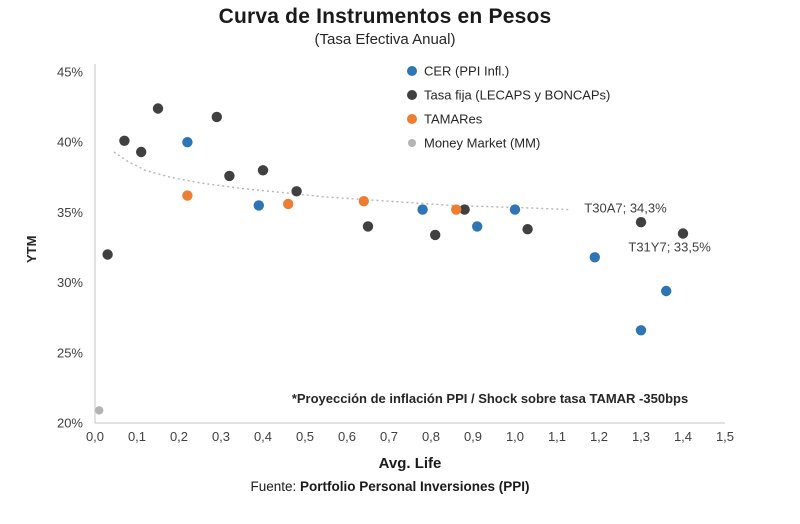 The width and height of the screenshot is (800, 524). I want to click on x-tick-label: 0,7, so click(389, 436).